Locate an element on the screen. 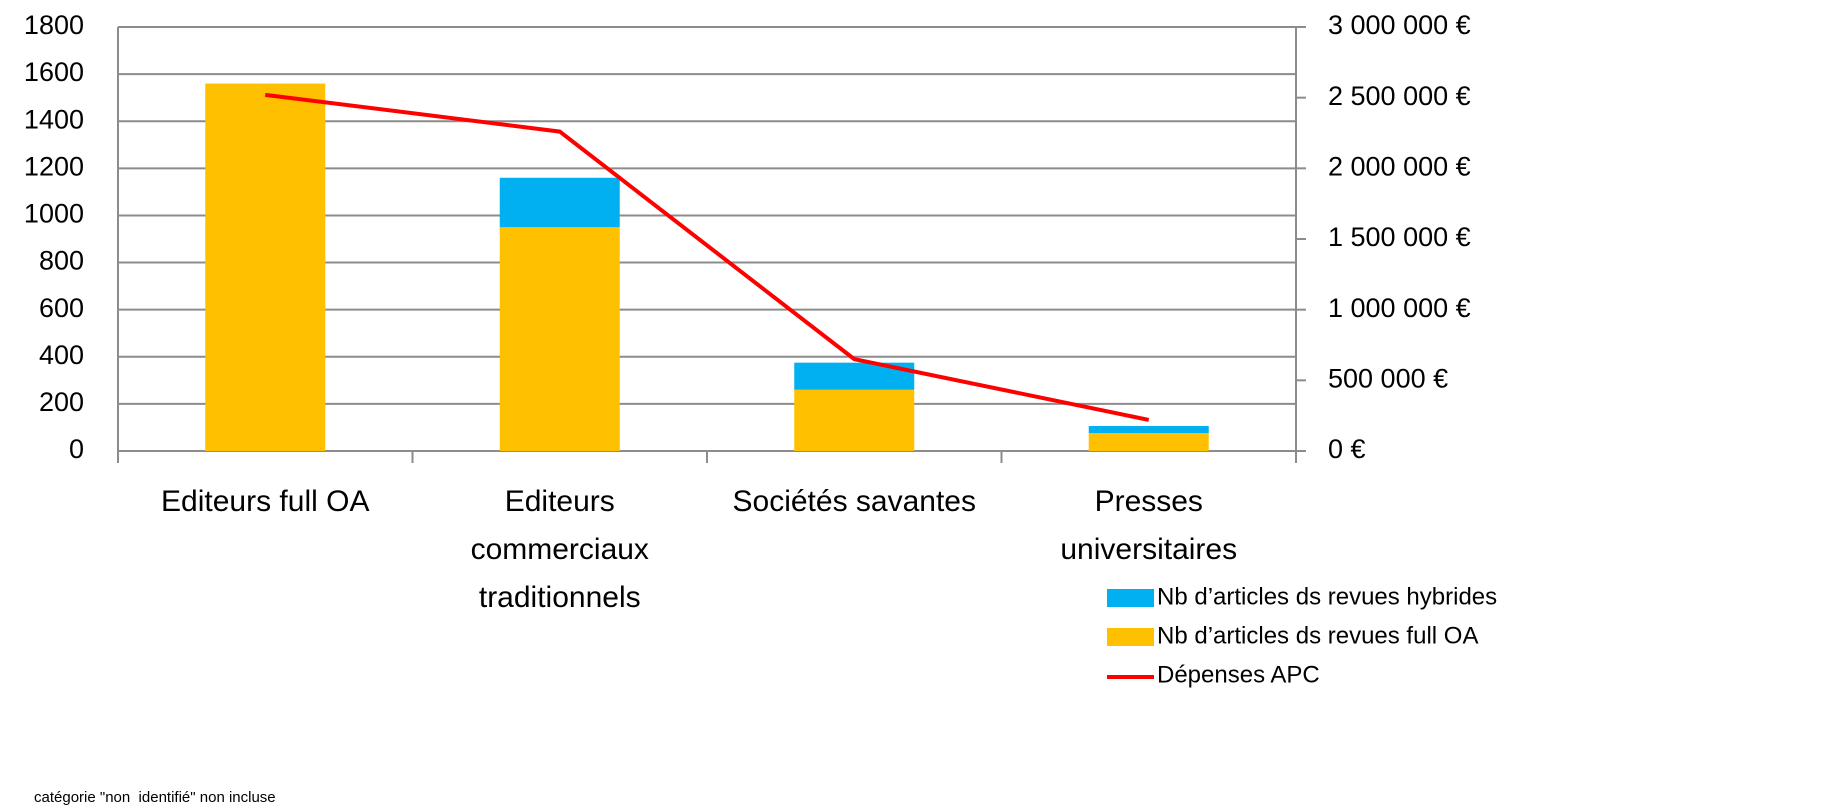 This screenshot has height=812, width=1831. legend-label: Nb d’articles ds revues full OA is located at coordinates (1317, 635).